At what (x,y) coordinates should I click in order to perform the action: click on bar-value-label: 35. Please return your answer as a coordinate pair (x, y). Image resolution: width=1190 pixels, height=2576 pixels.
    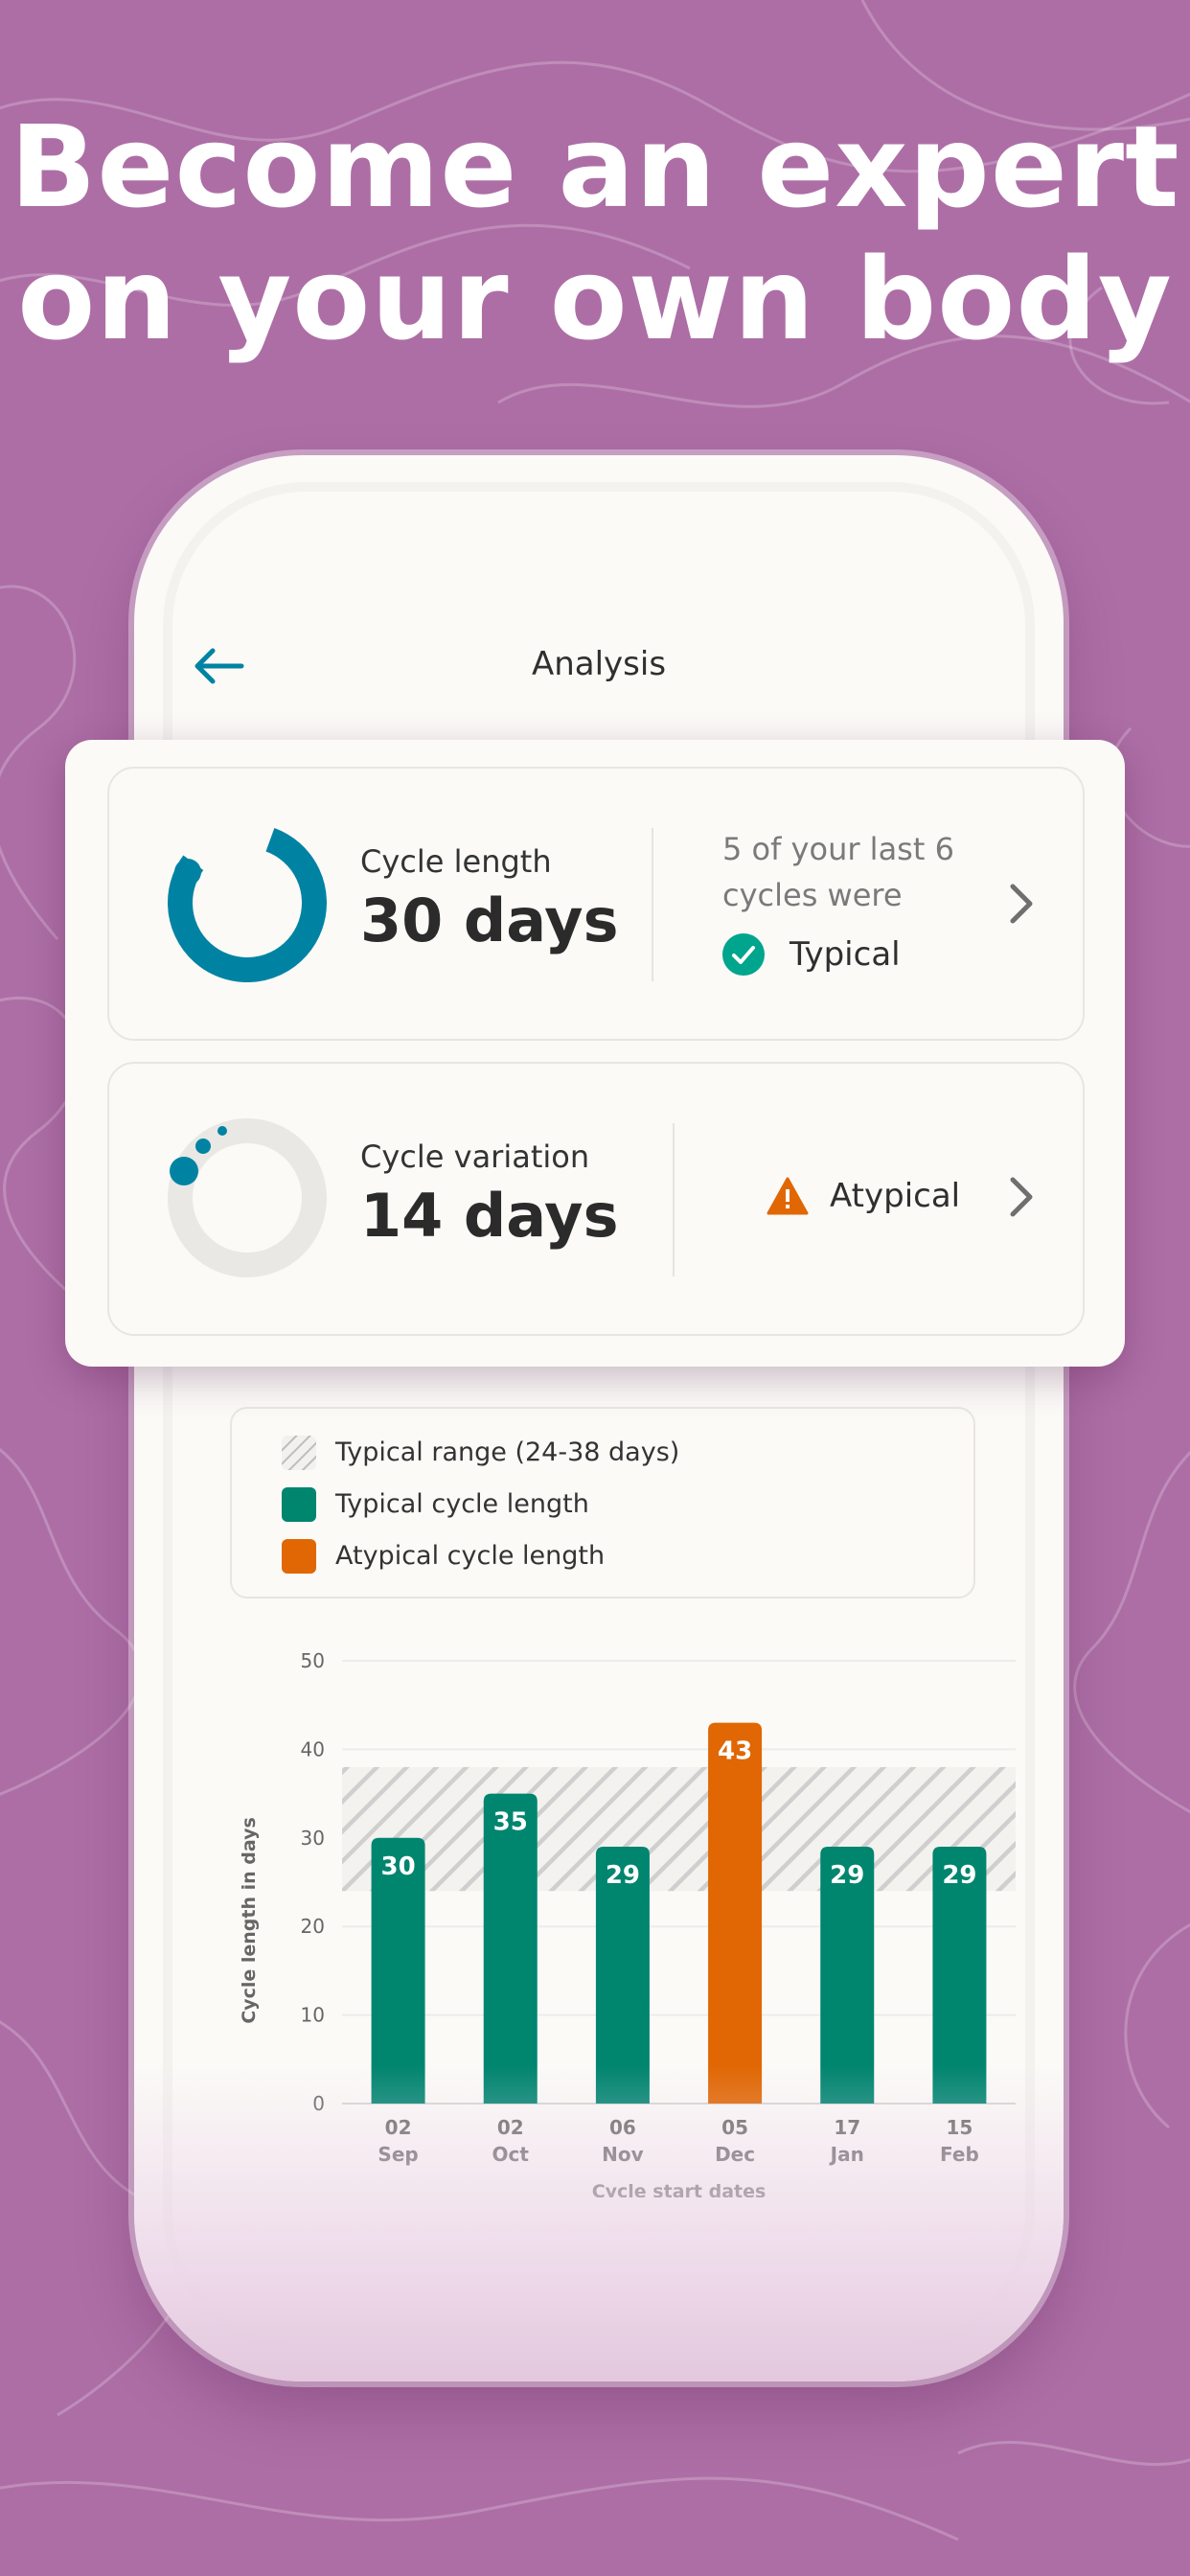
    Looking at the image, I should click on (511, 1822).